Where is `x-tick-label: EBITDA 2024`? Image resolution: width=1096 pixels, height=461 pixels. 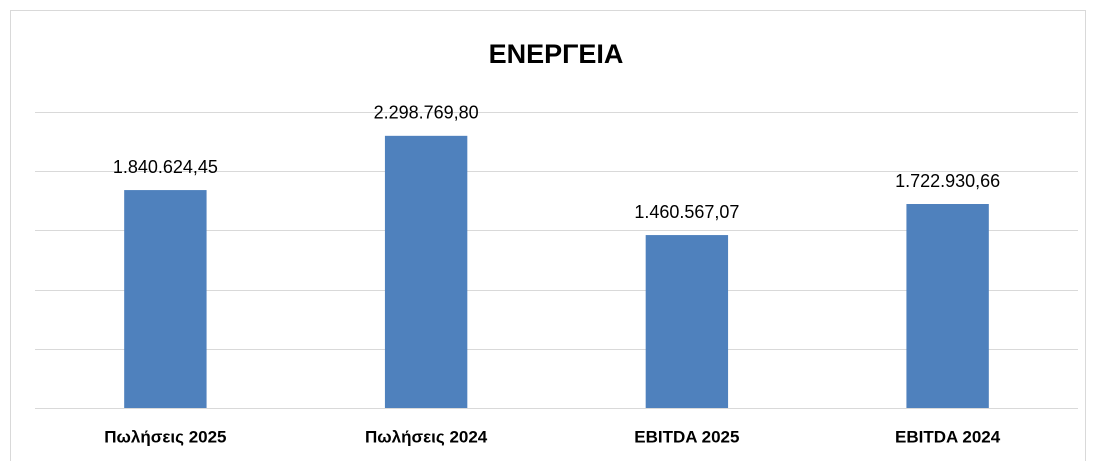
x-tick-label: EBITDA 2024 is located at coordinates (948, 436).